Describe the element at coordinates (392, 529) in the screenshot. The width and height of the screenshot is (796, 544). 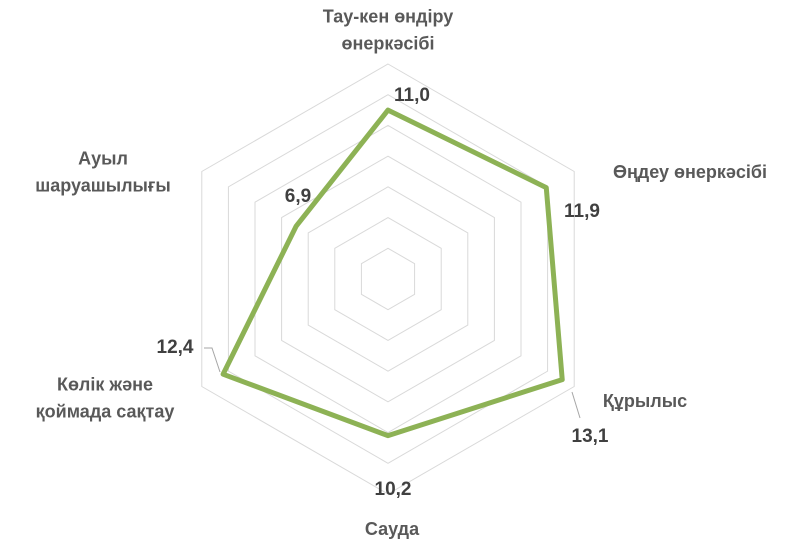
I see `category-label: Сауда` at that location.